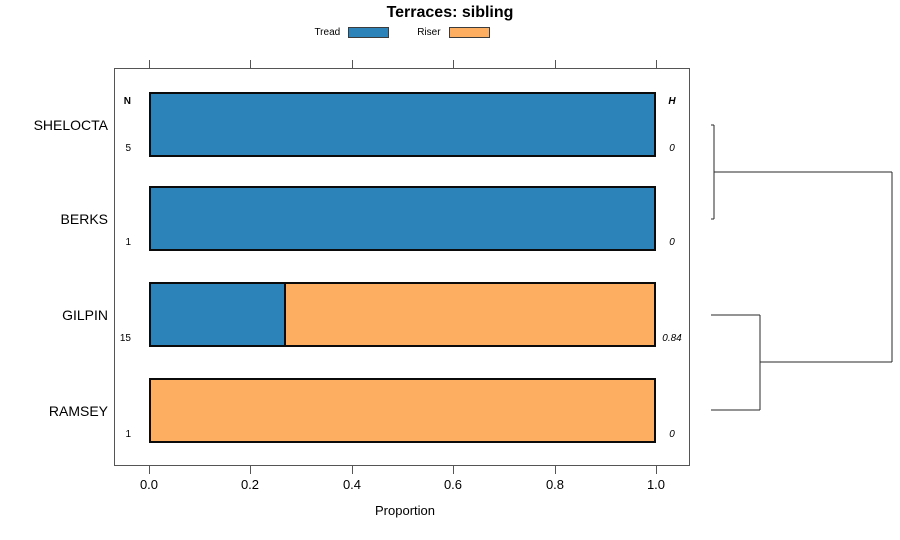 This screenshot has height=540, width=900. I want to click on category-label: RAMSEY, so click(78, 410).